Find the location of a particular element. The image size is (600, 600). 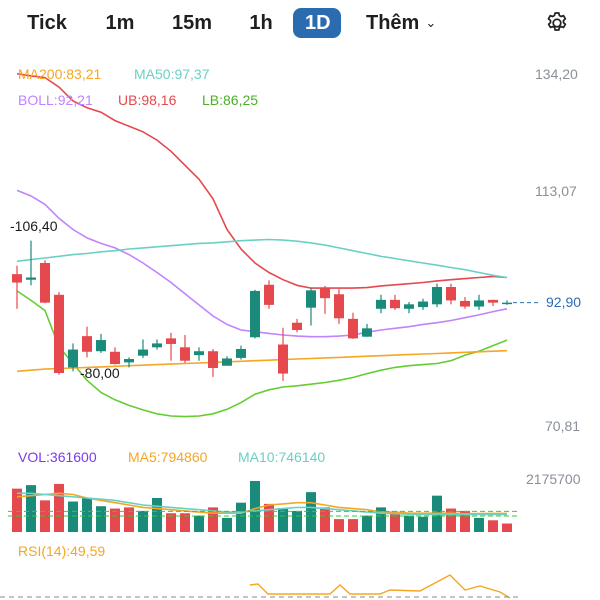

axis-label-top: 134,20 is located at coordinates (556, 74).